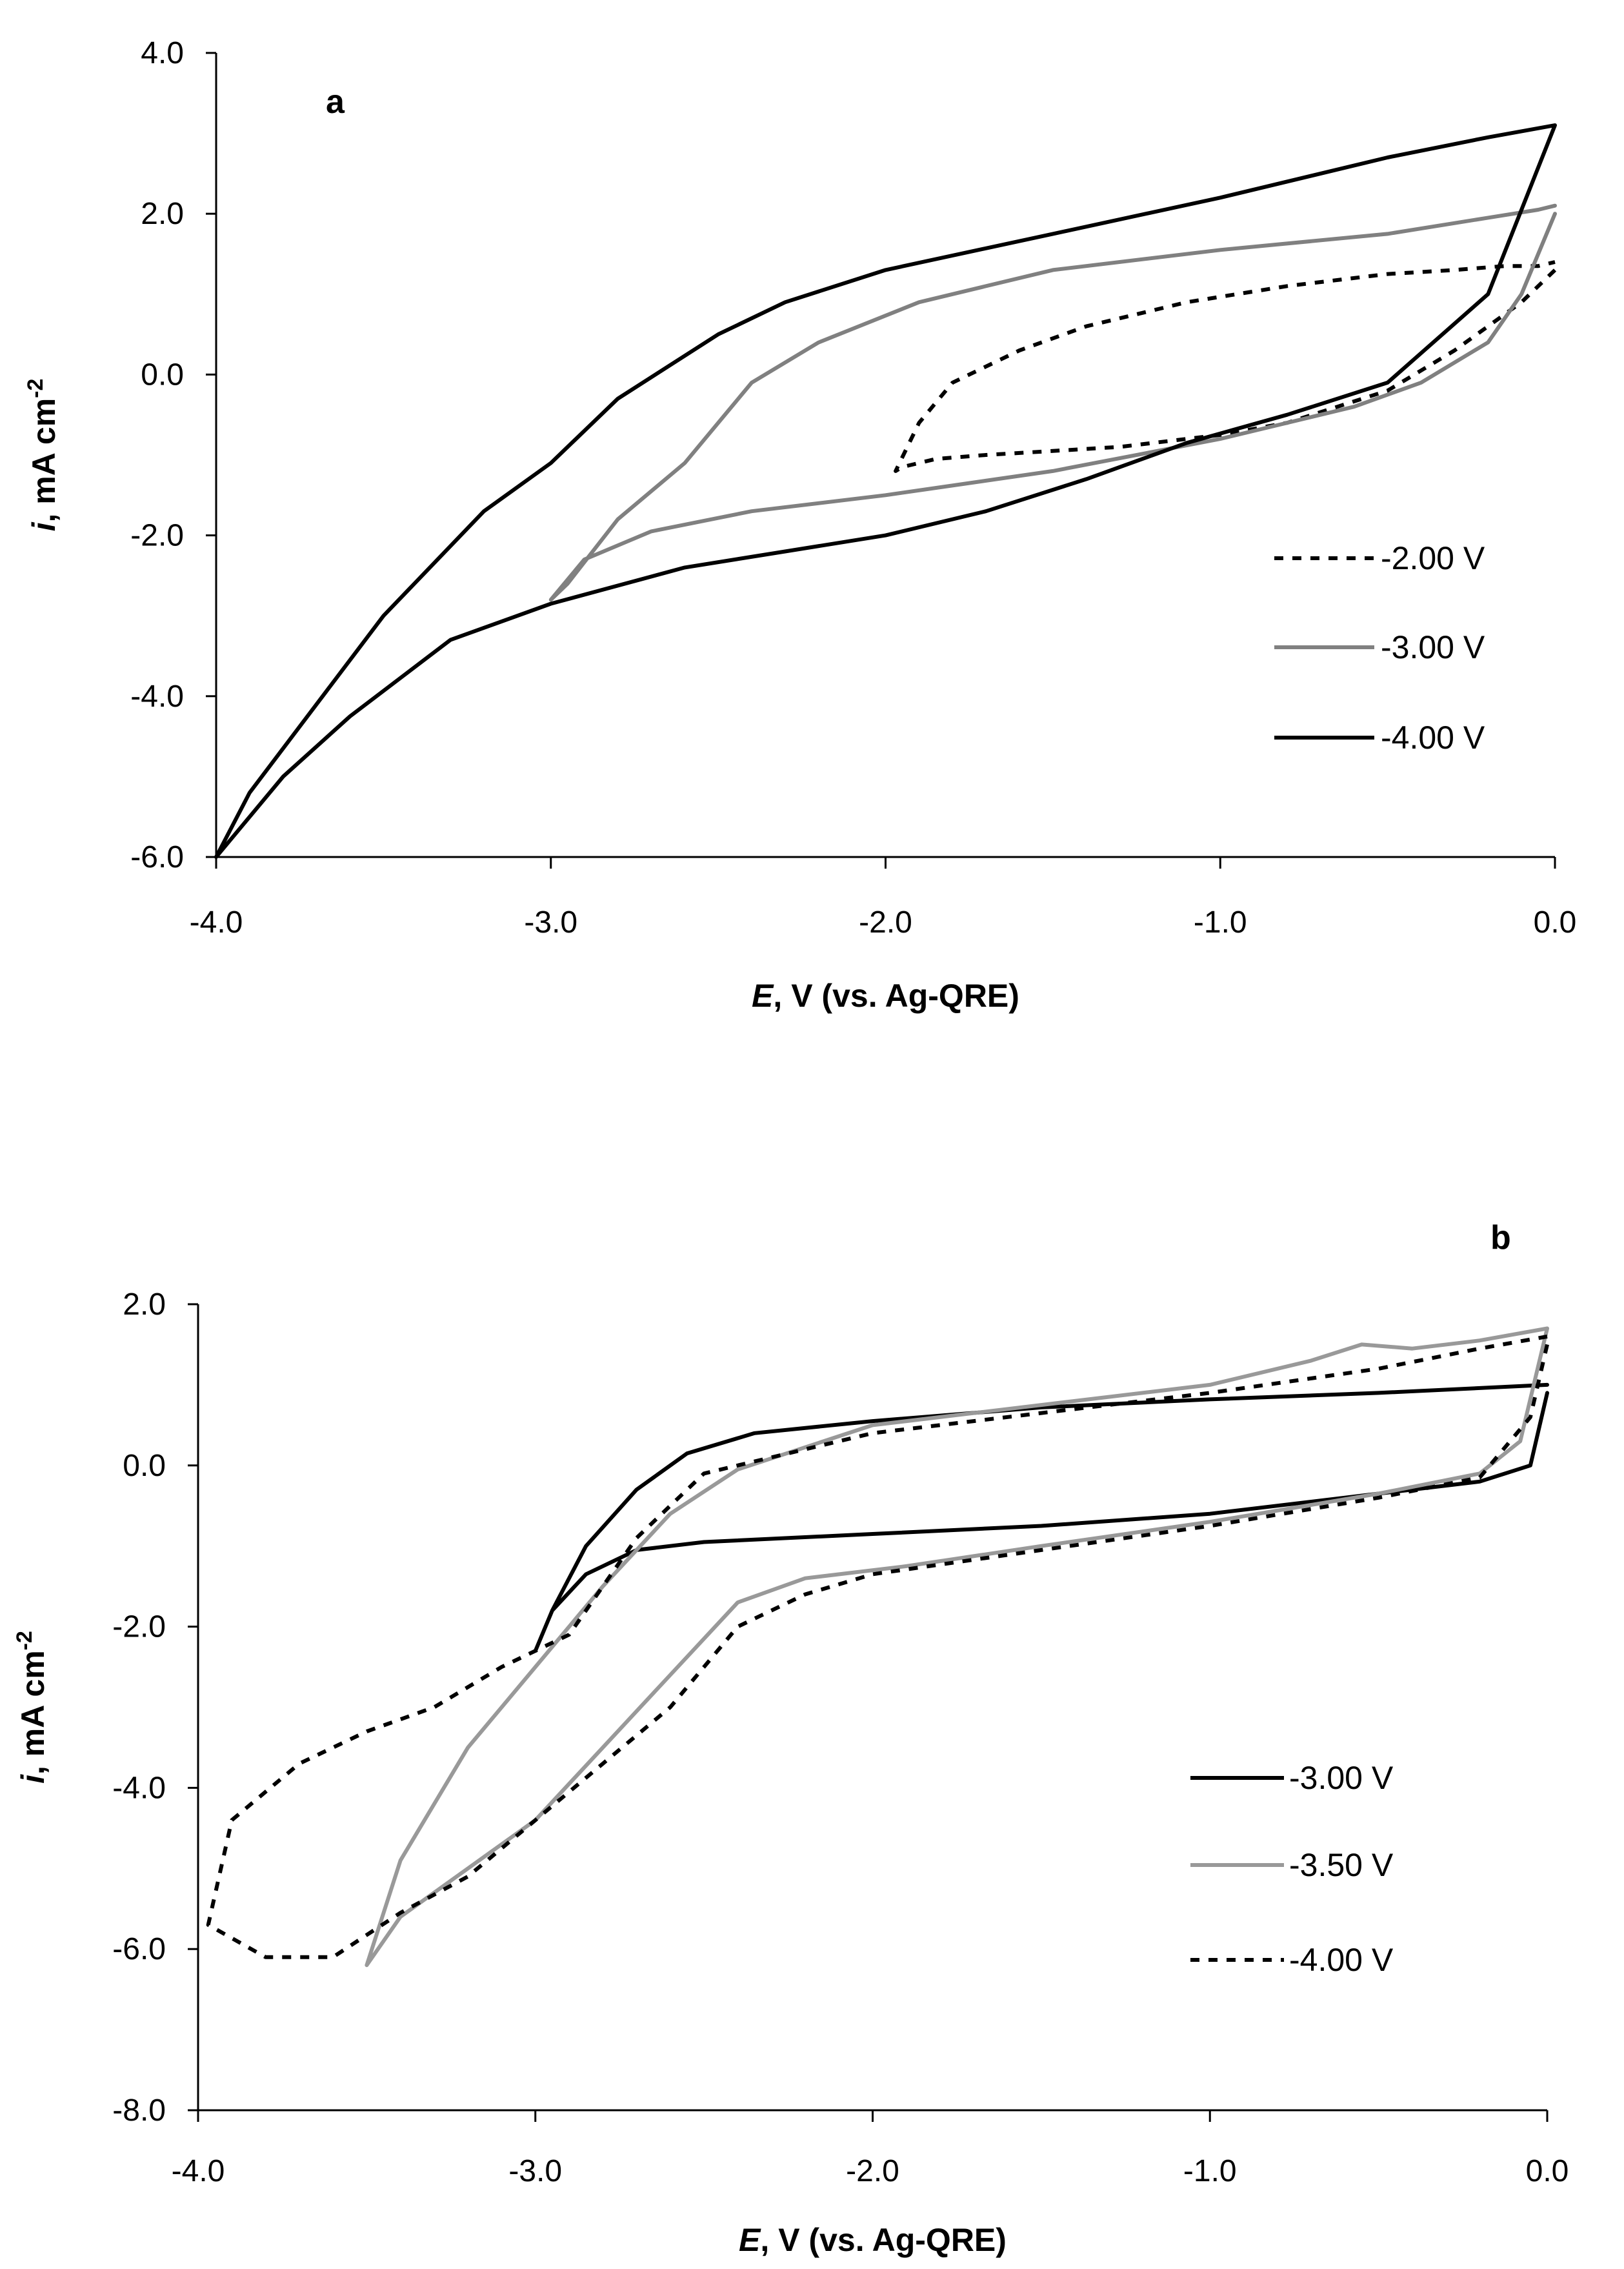 The width and height of the screenshot is (1624, 2269). Describe the element at coordinates (1500, 1237) in the screenshot. I see `panel-label: b` at that location.